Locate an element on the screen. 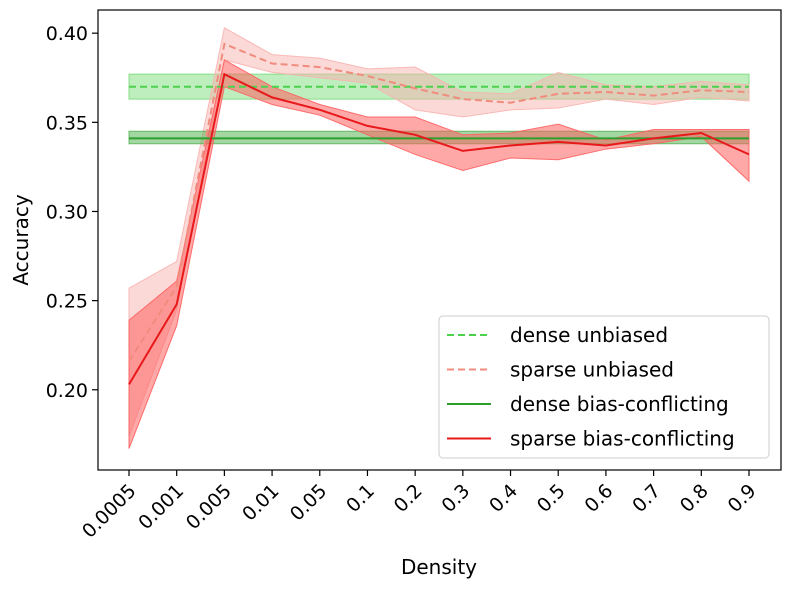 This screenshot has width=790, height=590. y-tick-label: 0.20 is located at coordinates (67, 391).